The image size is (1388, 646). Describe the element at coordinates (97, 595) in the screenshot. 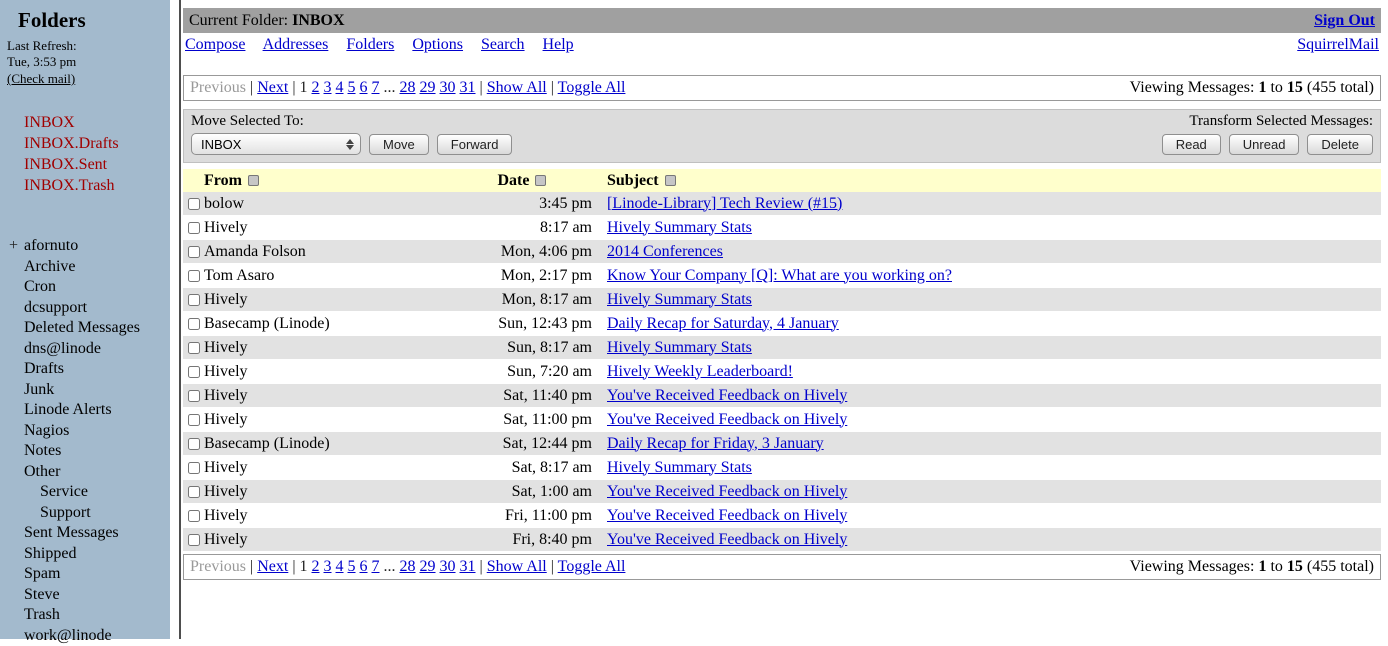

I see `sidebar-folder-steve: Steve` at that location.